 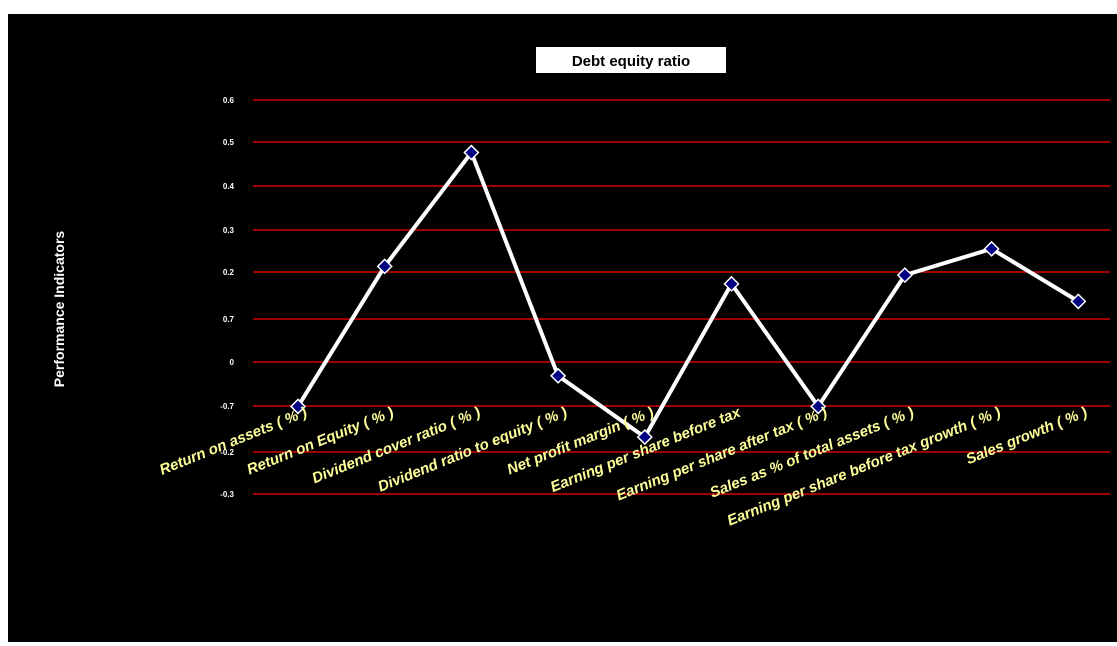 I want to click on y-tick-label: 0, so click(x=232, y=362).